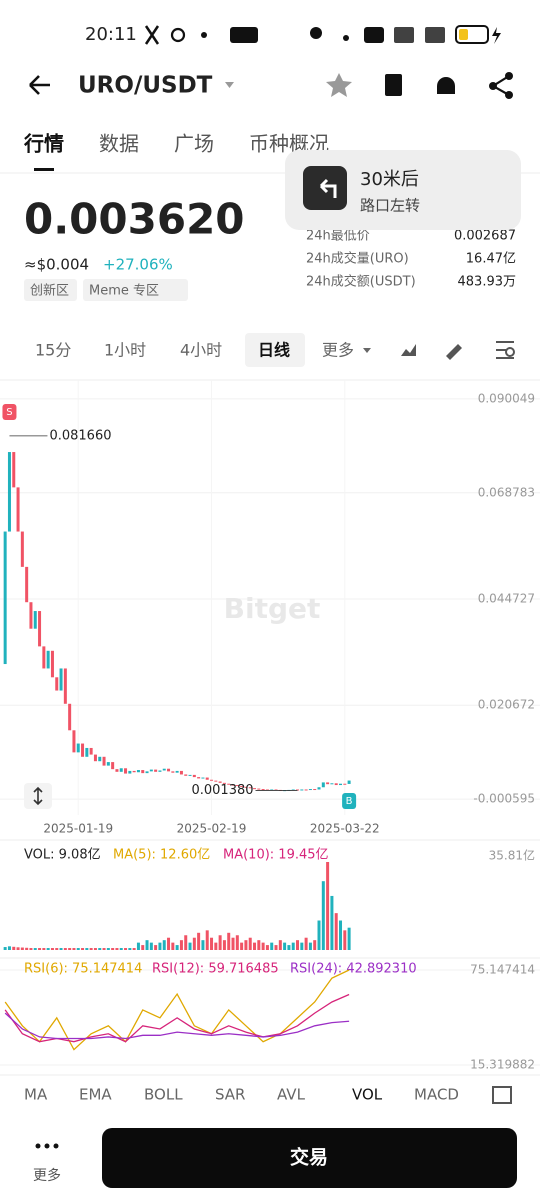 This screenshot has height=1200, width=540. What do you see at coordinates (163, 1095) in the screenshot?
I see `indicator-tab: BOLL` at bounding box center [163, 1095].